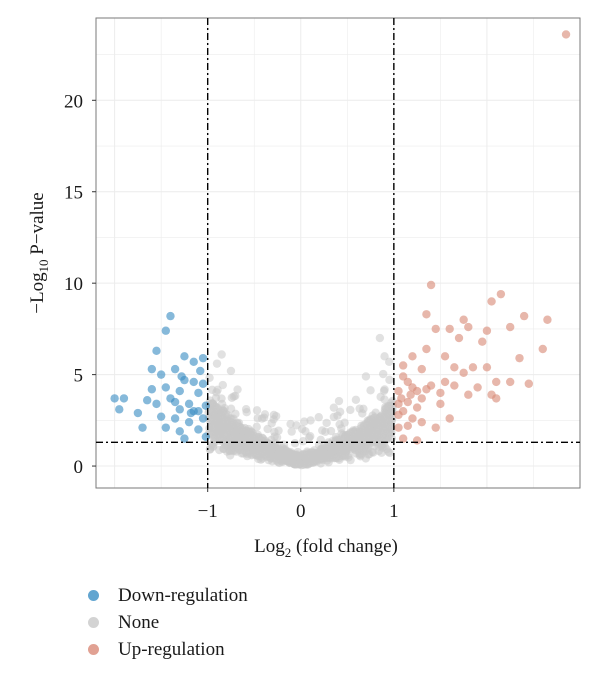 This screenshot has height=684, width=600. Describe the element at coordinates (160, 377) in the screenshot. I see `series-down-regulation-points` at that location.